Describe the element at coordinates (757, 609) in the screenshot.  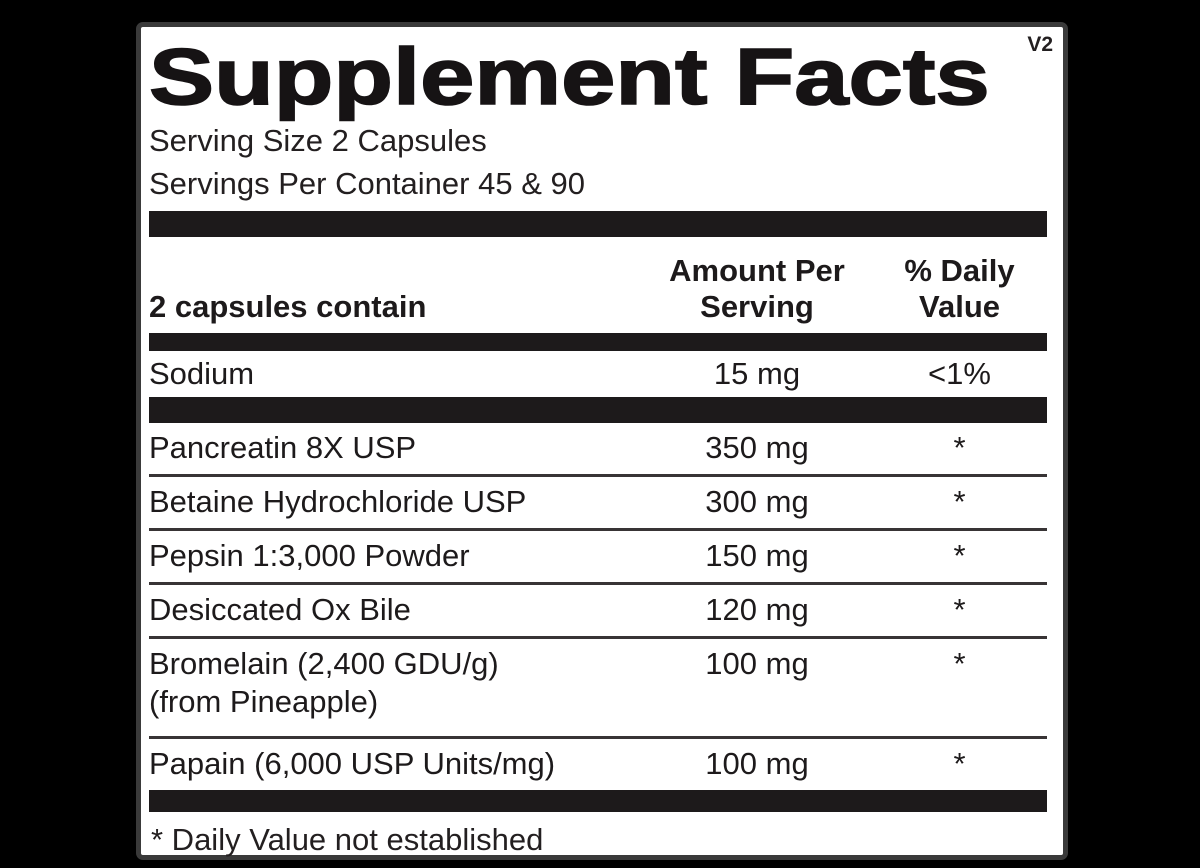
I see `ingredient-amount: 120 mg` at that location.